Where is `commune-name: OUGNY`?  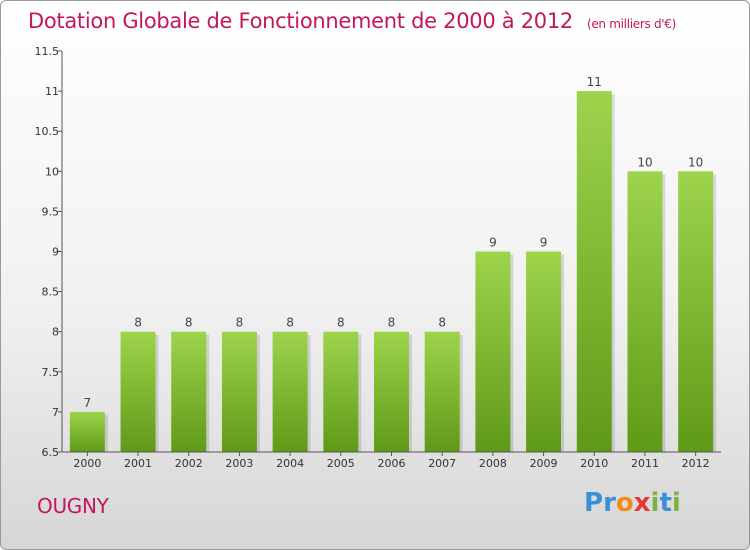
commune-name: OUGNY is located at coordinates (73, 506).